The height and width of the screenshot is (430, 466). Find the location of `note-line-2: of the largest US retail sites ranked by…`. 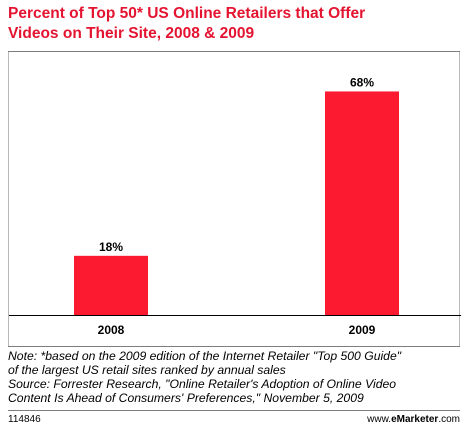

note-line-2: of the largest US retail sites ranked by… is located at coordinates (147, 370).